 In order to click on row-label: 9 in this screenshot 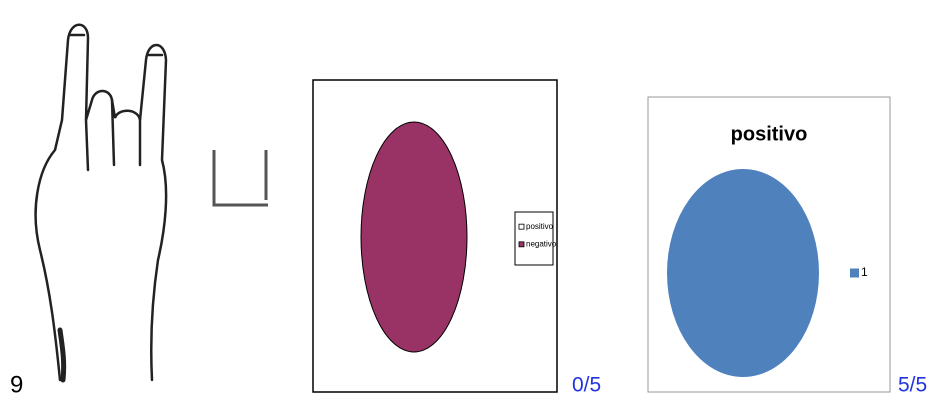, I will do `click(16, 384)`.